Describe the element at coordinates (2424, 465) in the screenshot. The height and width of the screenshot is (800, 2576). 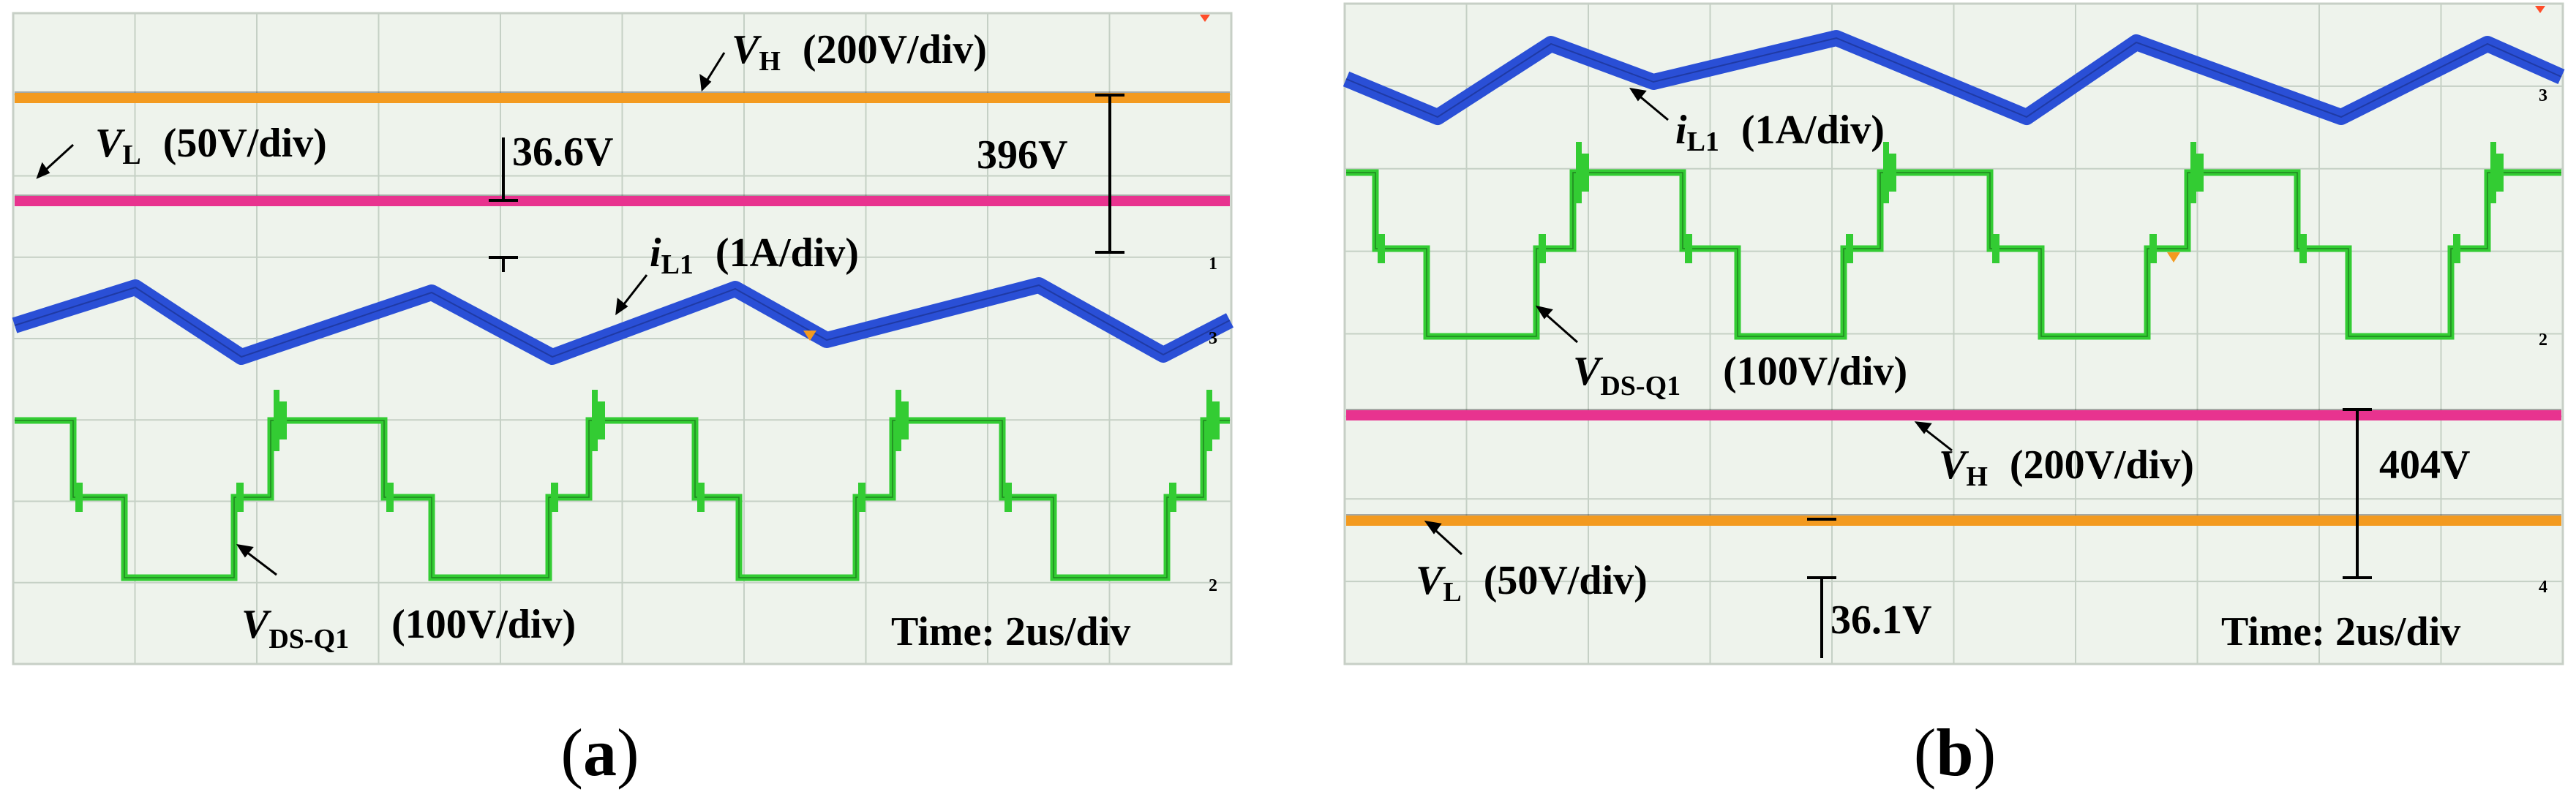
I see `vh-value: 404V` at that location.